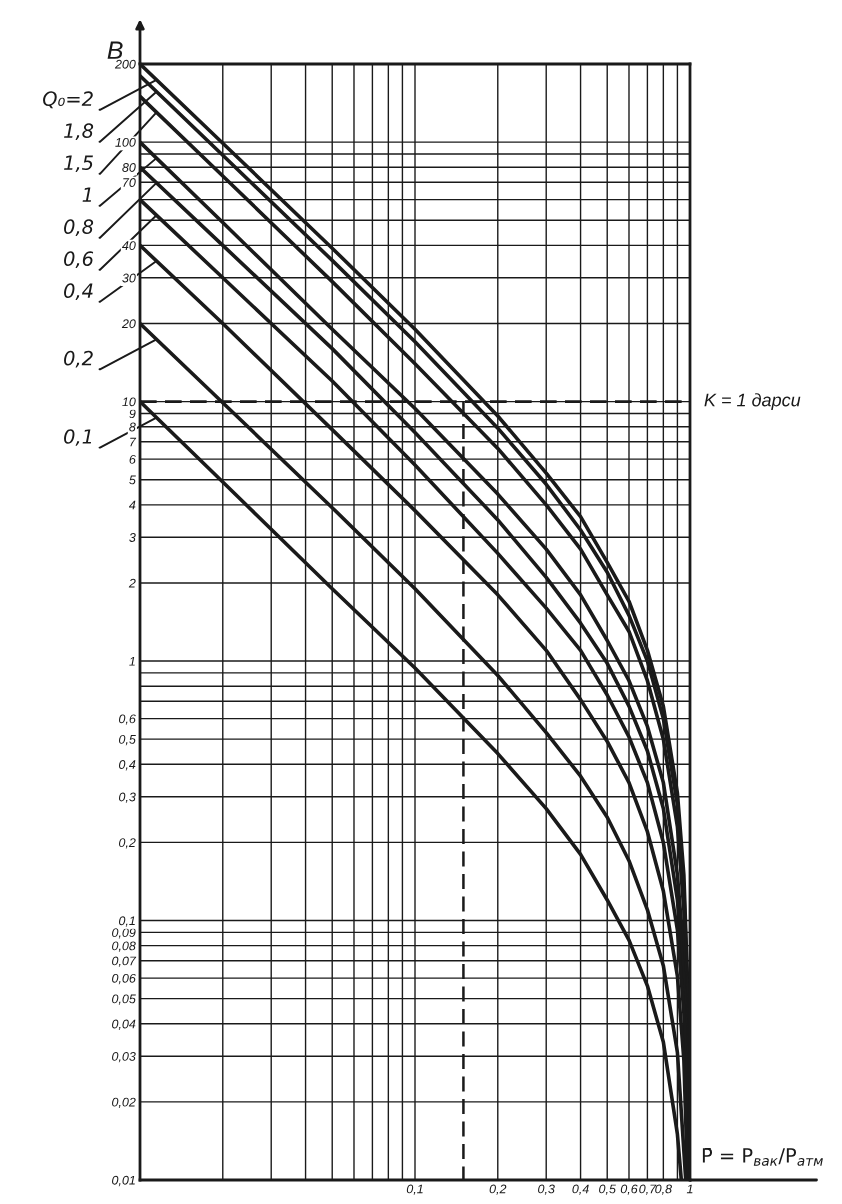  Describe the element at coordinates (79, 228) in the screenshot. I see `text: 0,8` at that location.